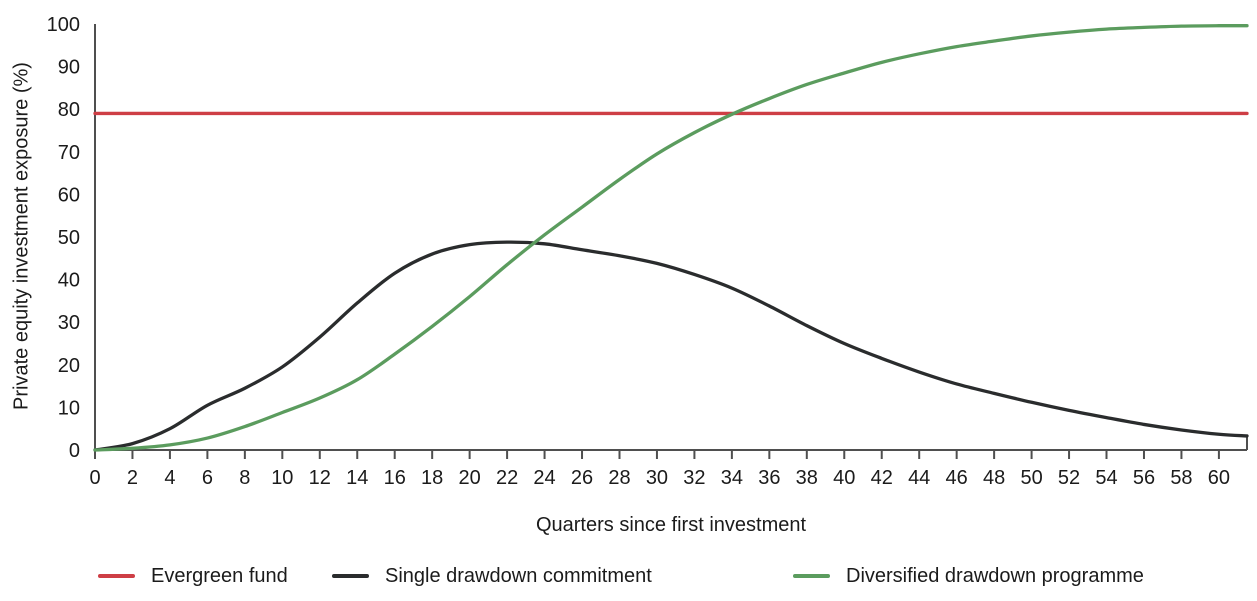 Image resolution: width=1257 pixels, height=601 pixels. I want to click on x-tick-label: 26, so click(582, 478).